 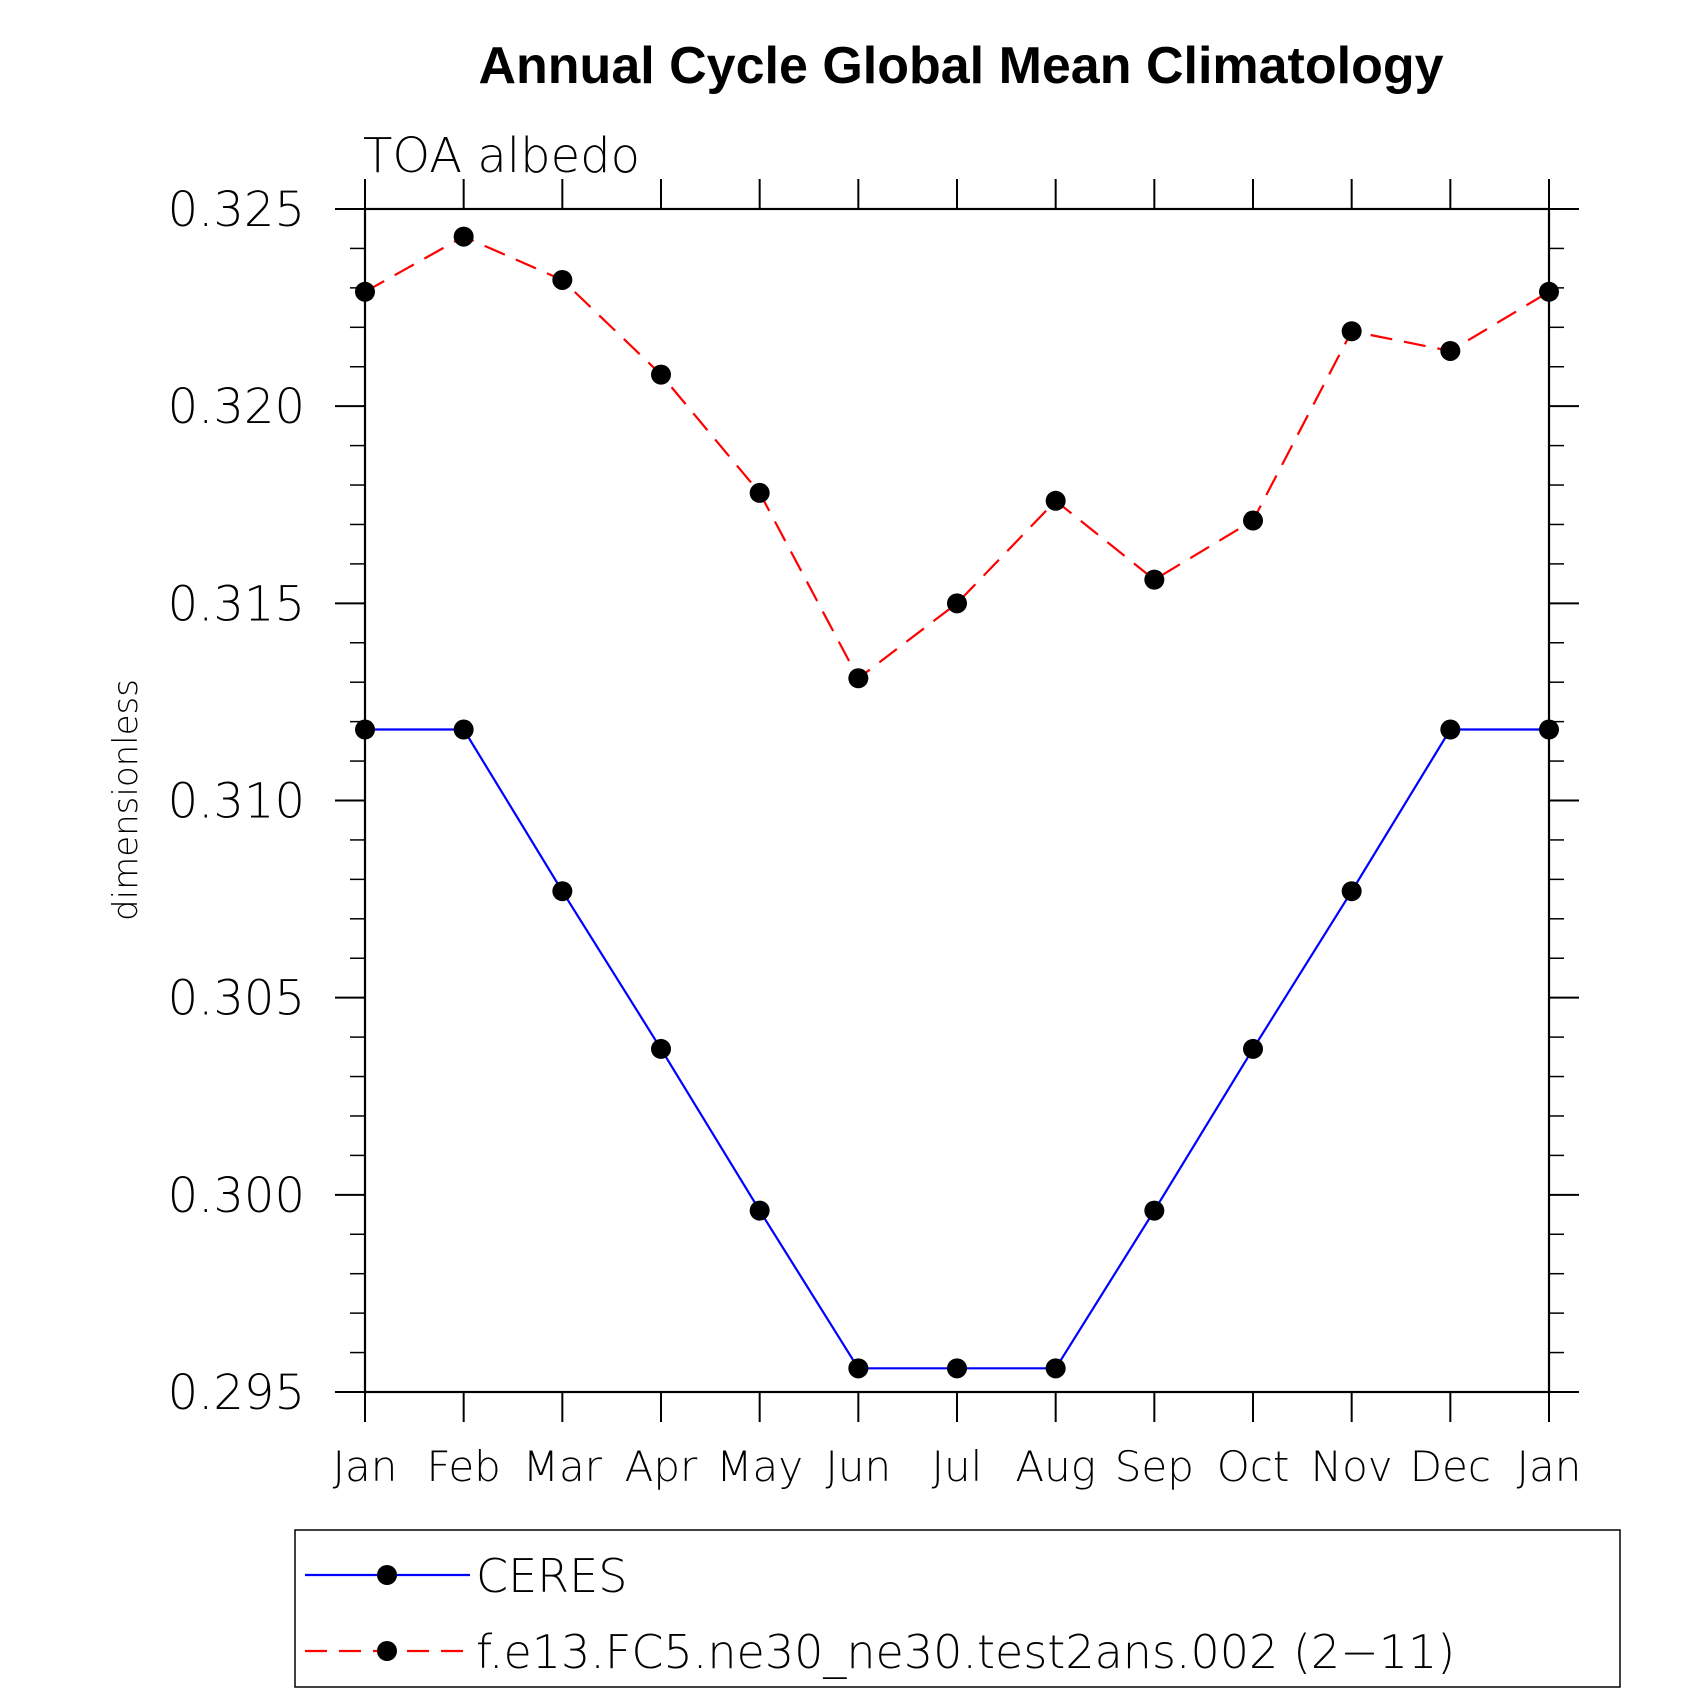 I want to click on x-tick-label: Jul, so click(x=957, y=1466).